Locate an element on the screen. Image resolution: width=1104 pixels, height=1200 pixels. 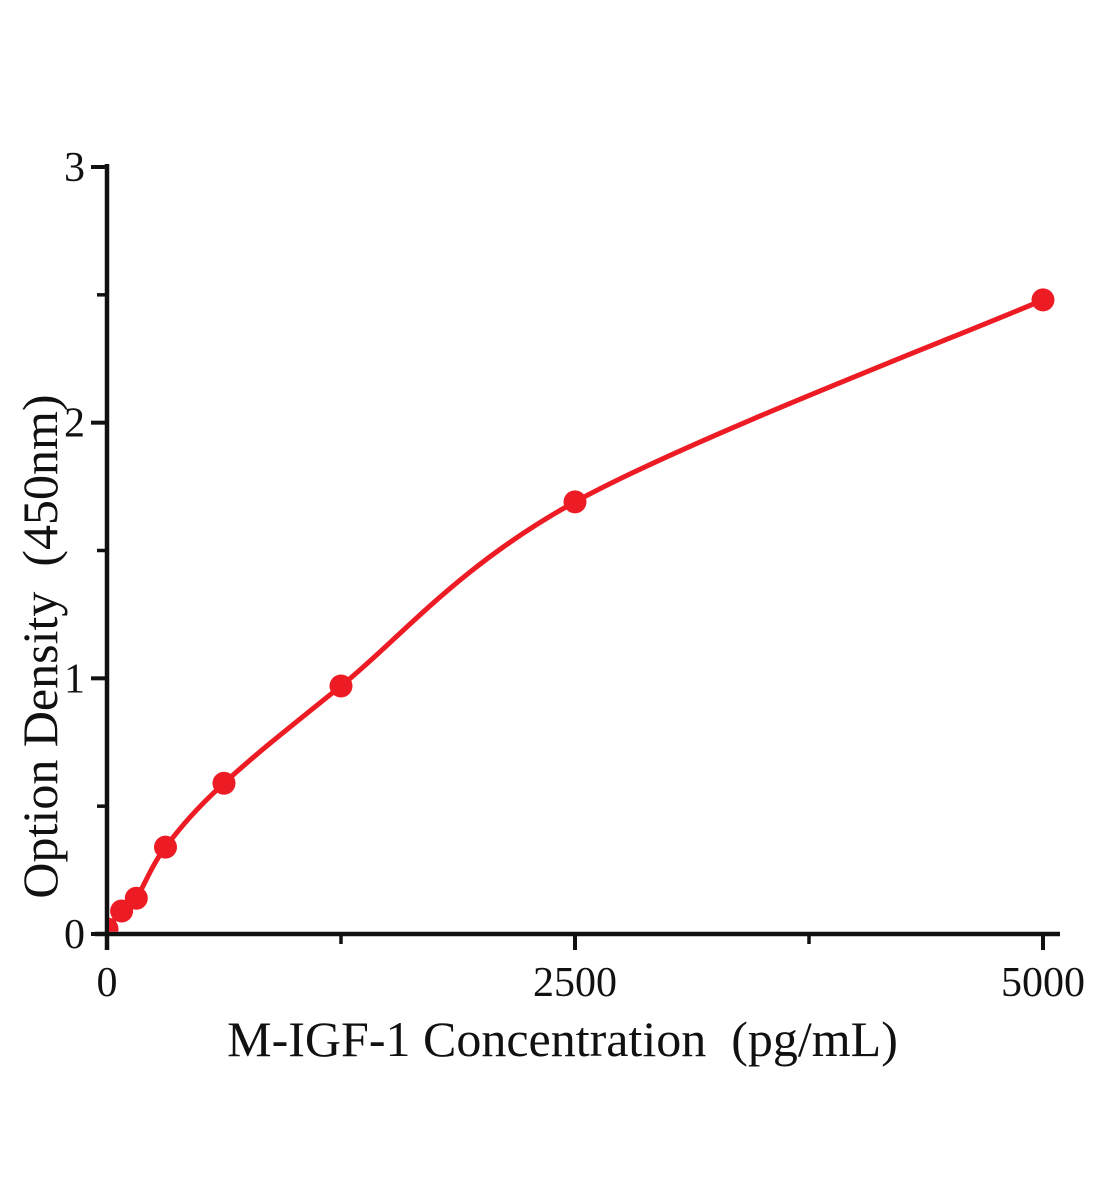
x-tick-label: 0 is located at coordinates (107, 983).